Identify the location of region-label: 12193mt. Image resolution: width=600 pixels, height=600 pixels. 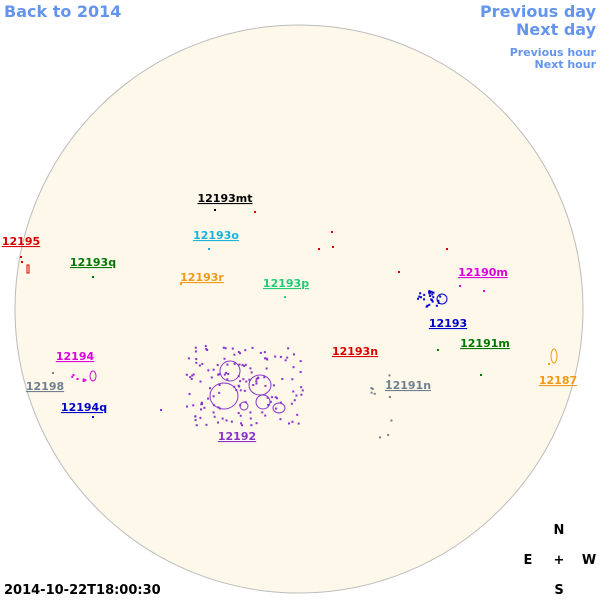
(225, 198).